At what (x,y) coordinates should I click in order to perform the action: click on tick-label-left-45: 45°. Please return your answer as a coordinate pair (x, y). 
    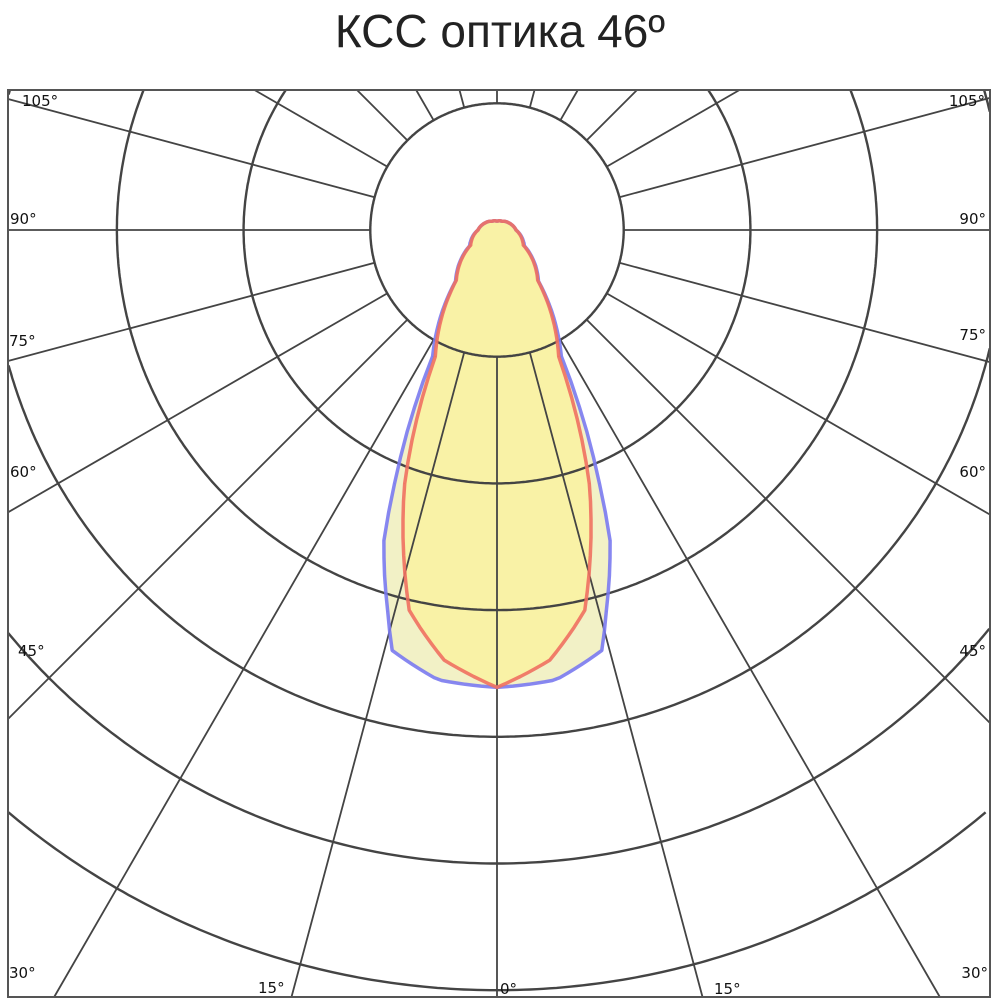
    Looking at the image, I should click on (31, 651).